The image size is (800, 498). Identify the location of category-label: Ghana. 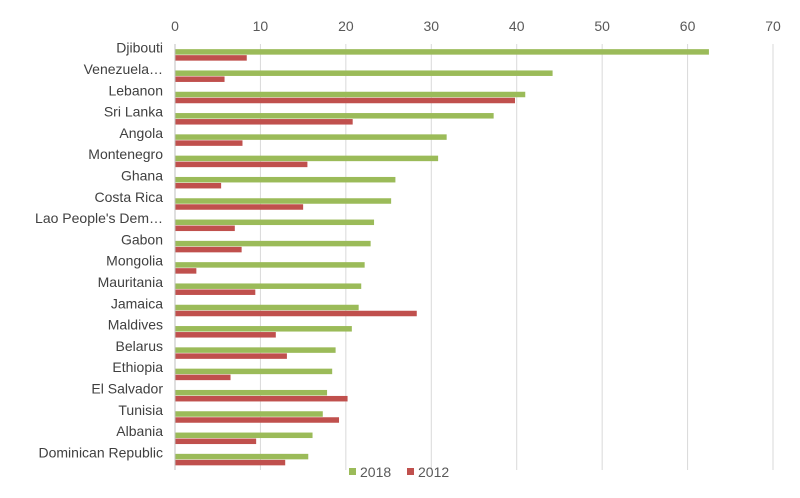
(142, 175).